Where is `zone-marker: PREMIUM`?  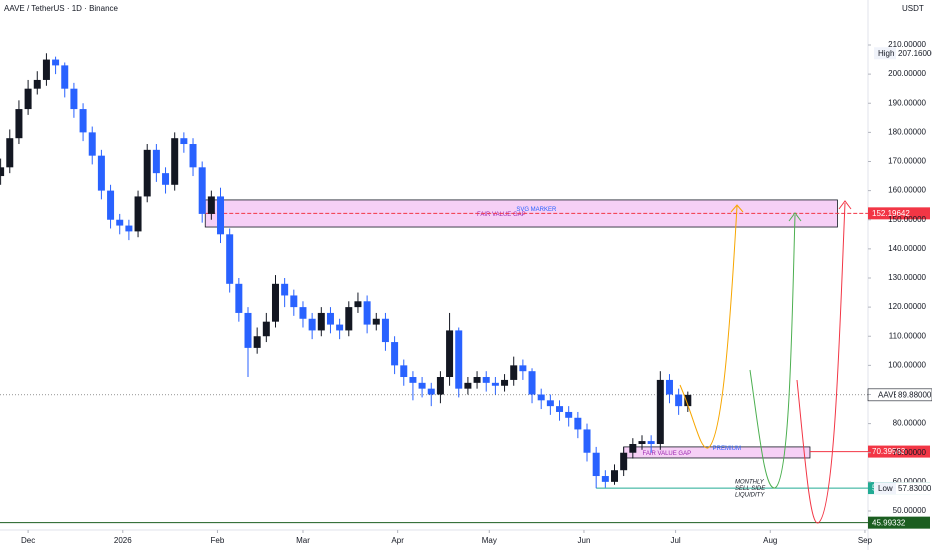
zone-marker: PREMIUM is located at coordinates (727, 449).